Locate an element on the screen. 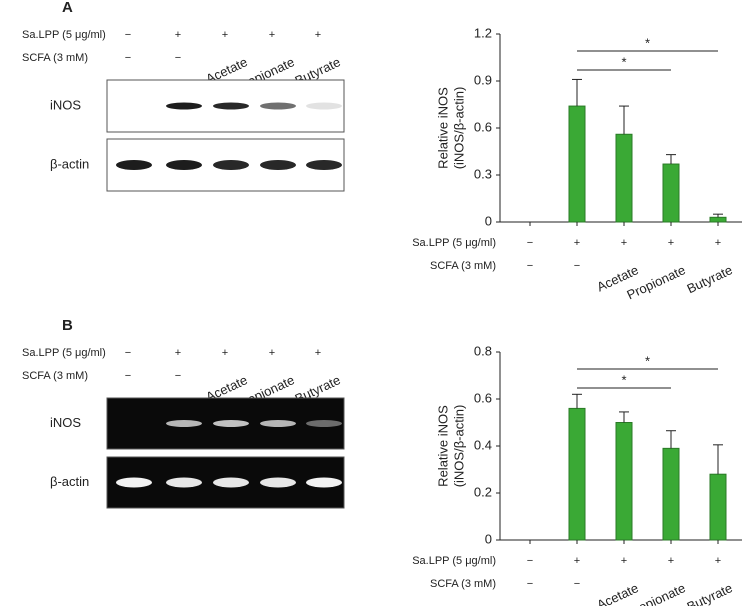 Image resolution: width=748 pixels, height=606 pixels. blot-frame is located at coordinates (225, 106).